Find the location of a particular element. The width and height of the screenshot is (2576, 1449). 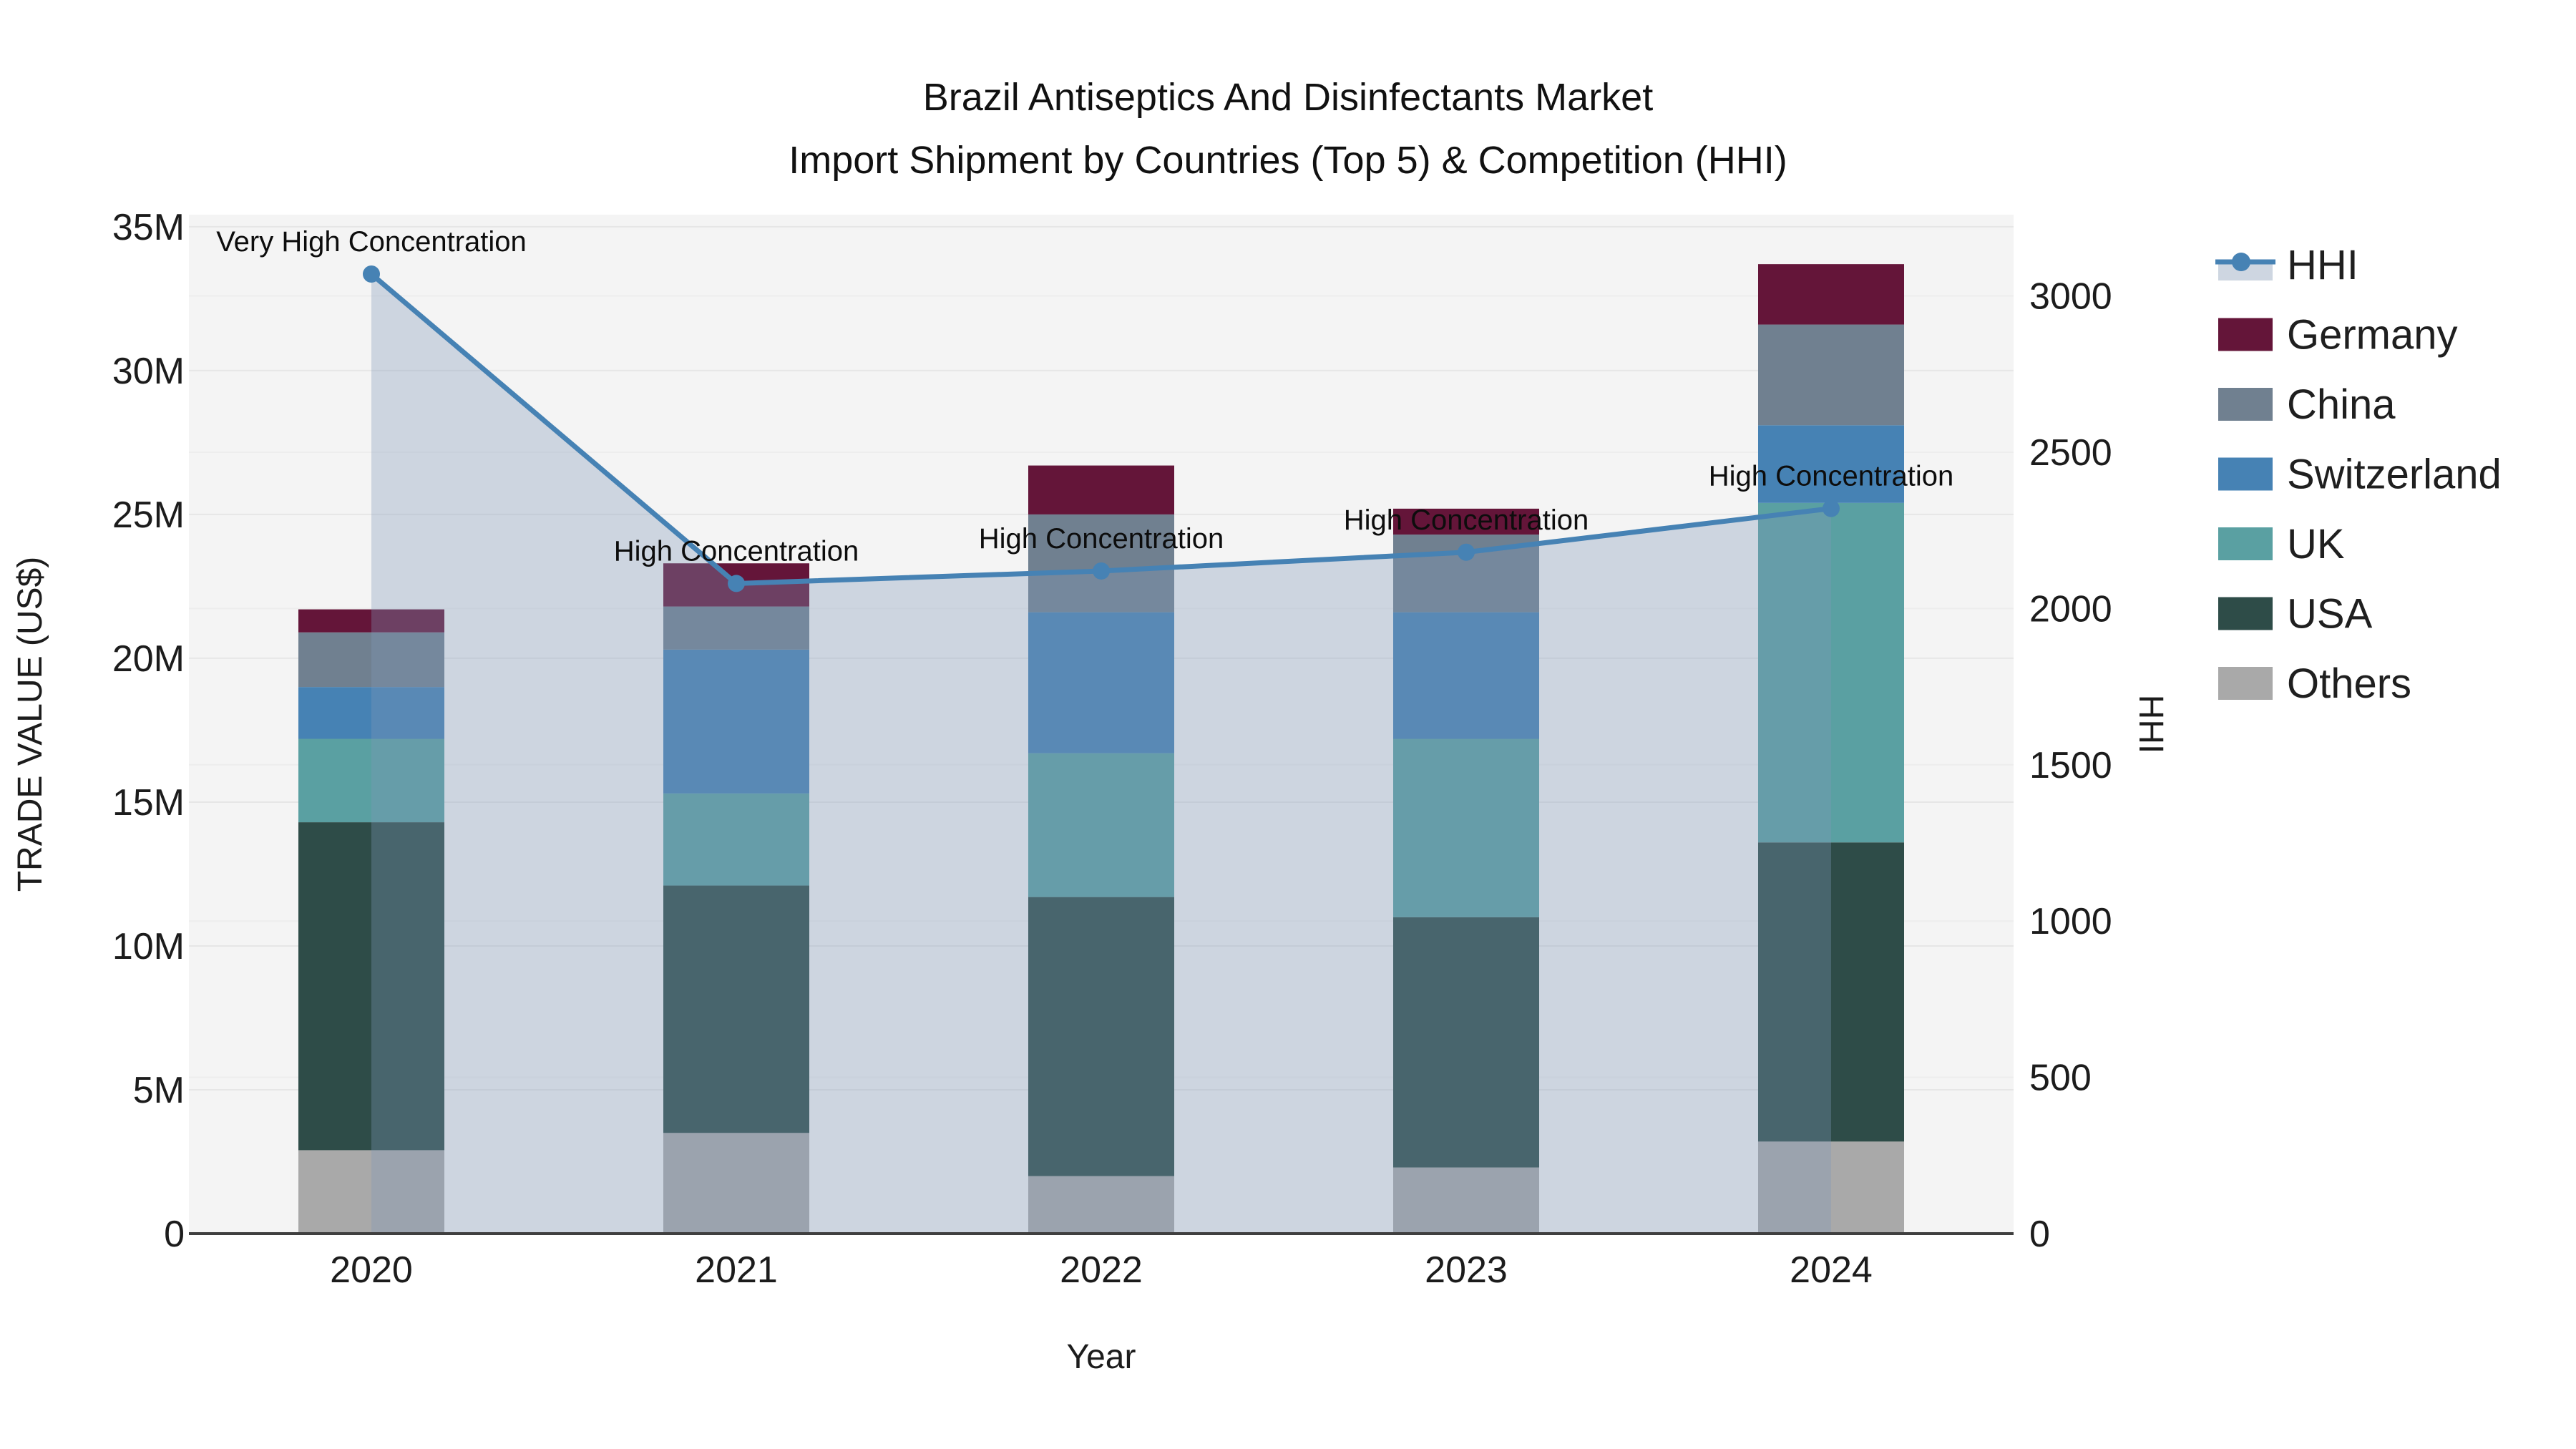

bar-segment-2024-germany is located at coordinates (1831, 294).